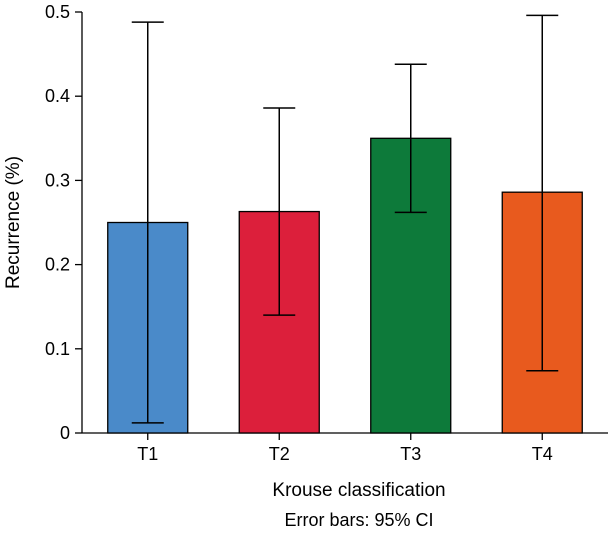 This screenshot has width=614, height=533. Describe the element at coordinates (57, 180) in the screenshot. I see `y-tick-label: 0.3` at that location.